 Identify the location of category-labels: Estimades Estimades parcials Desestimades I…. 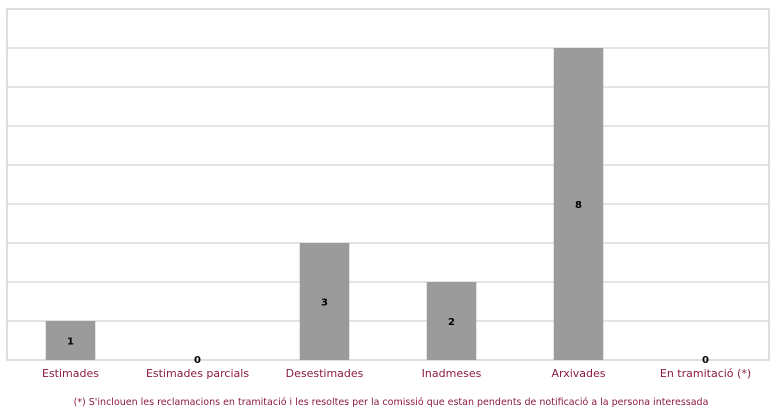
(396, 373).